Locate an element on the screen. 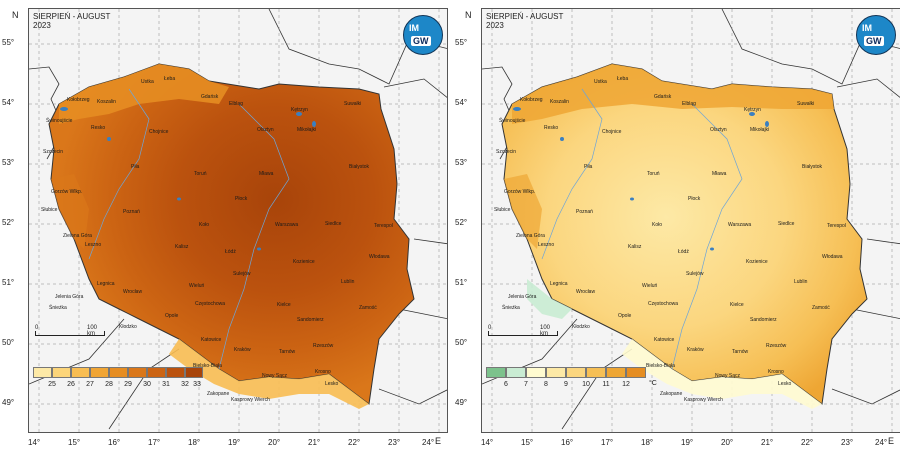 This screenshot has height=449, width=900. longitude-label: 16° is located at coordinates (114, 442).